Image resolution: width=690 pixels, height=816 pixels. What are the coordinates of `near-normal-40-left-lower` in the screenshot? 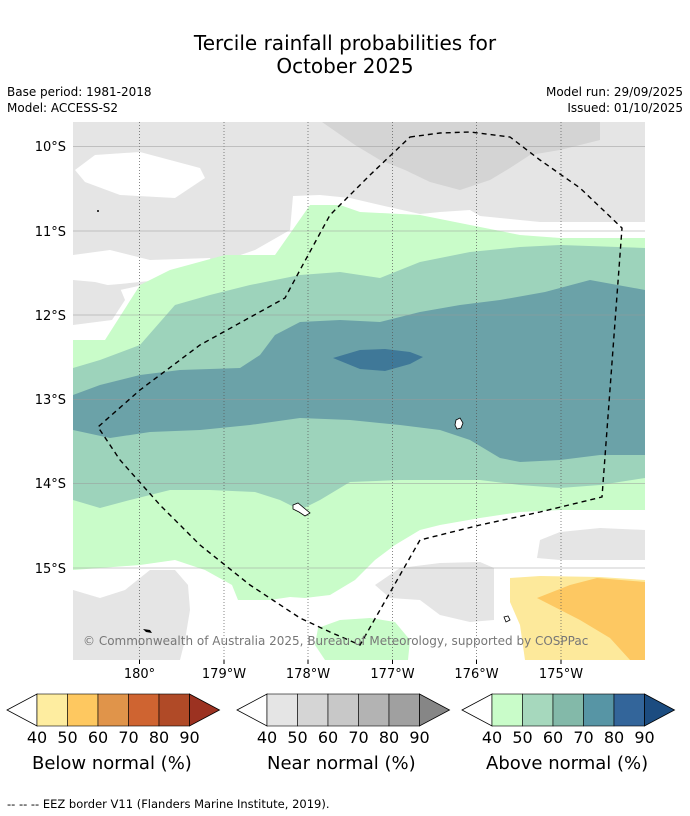 It's located at (99, 302).